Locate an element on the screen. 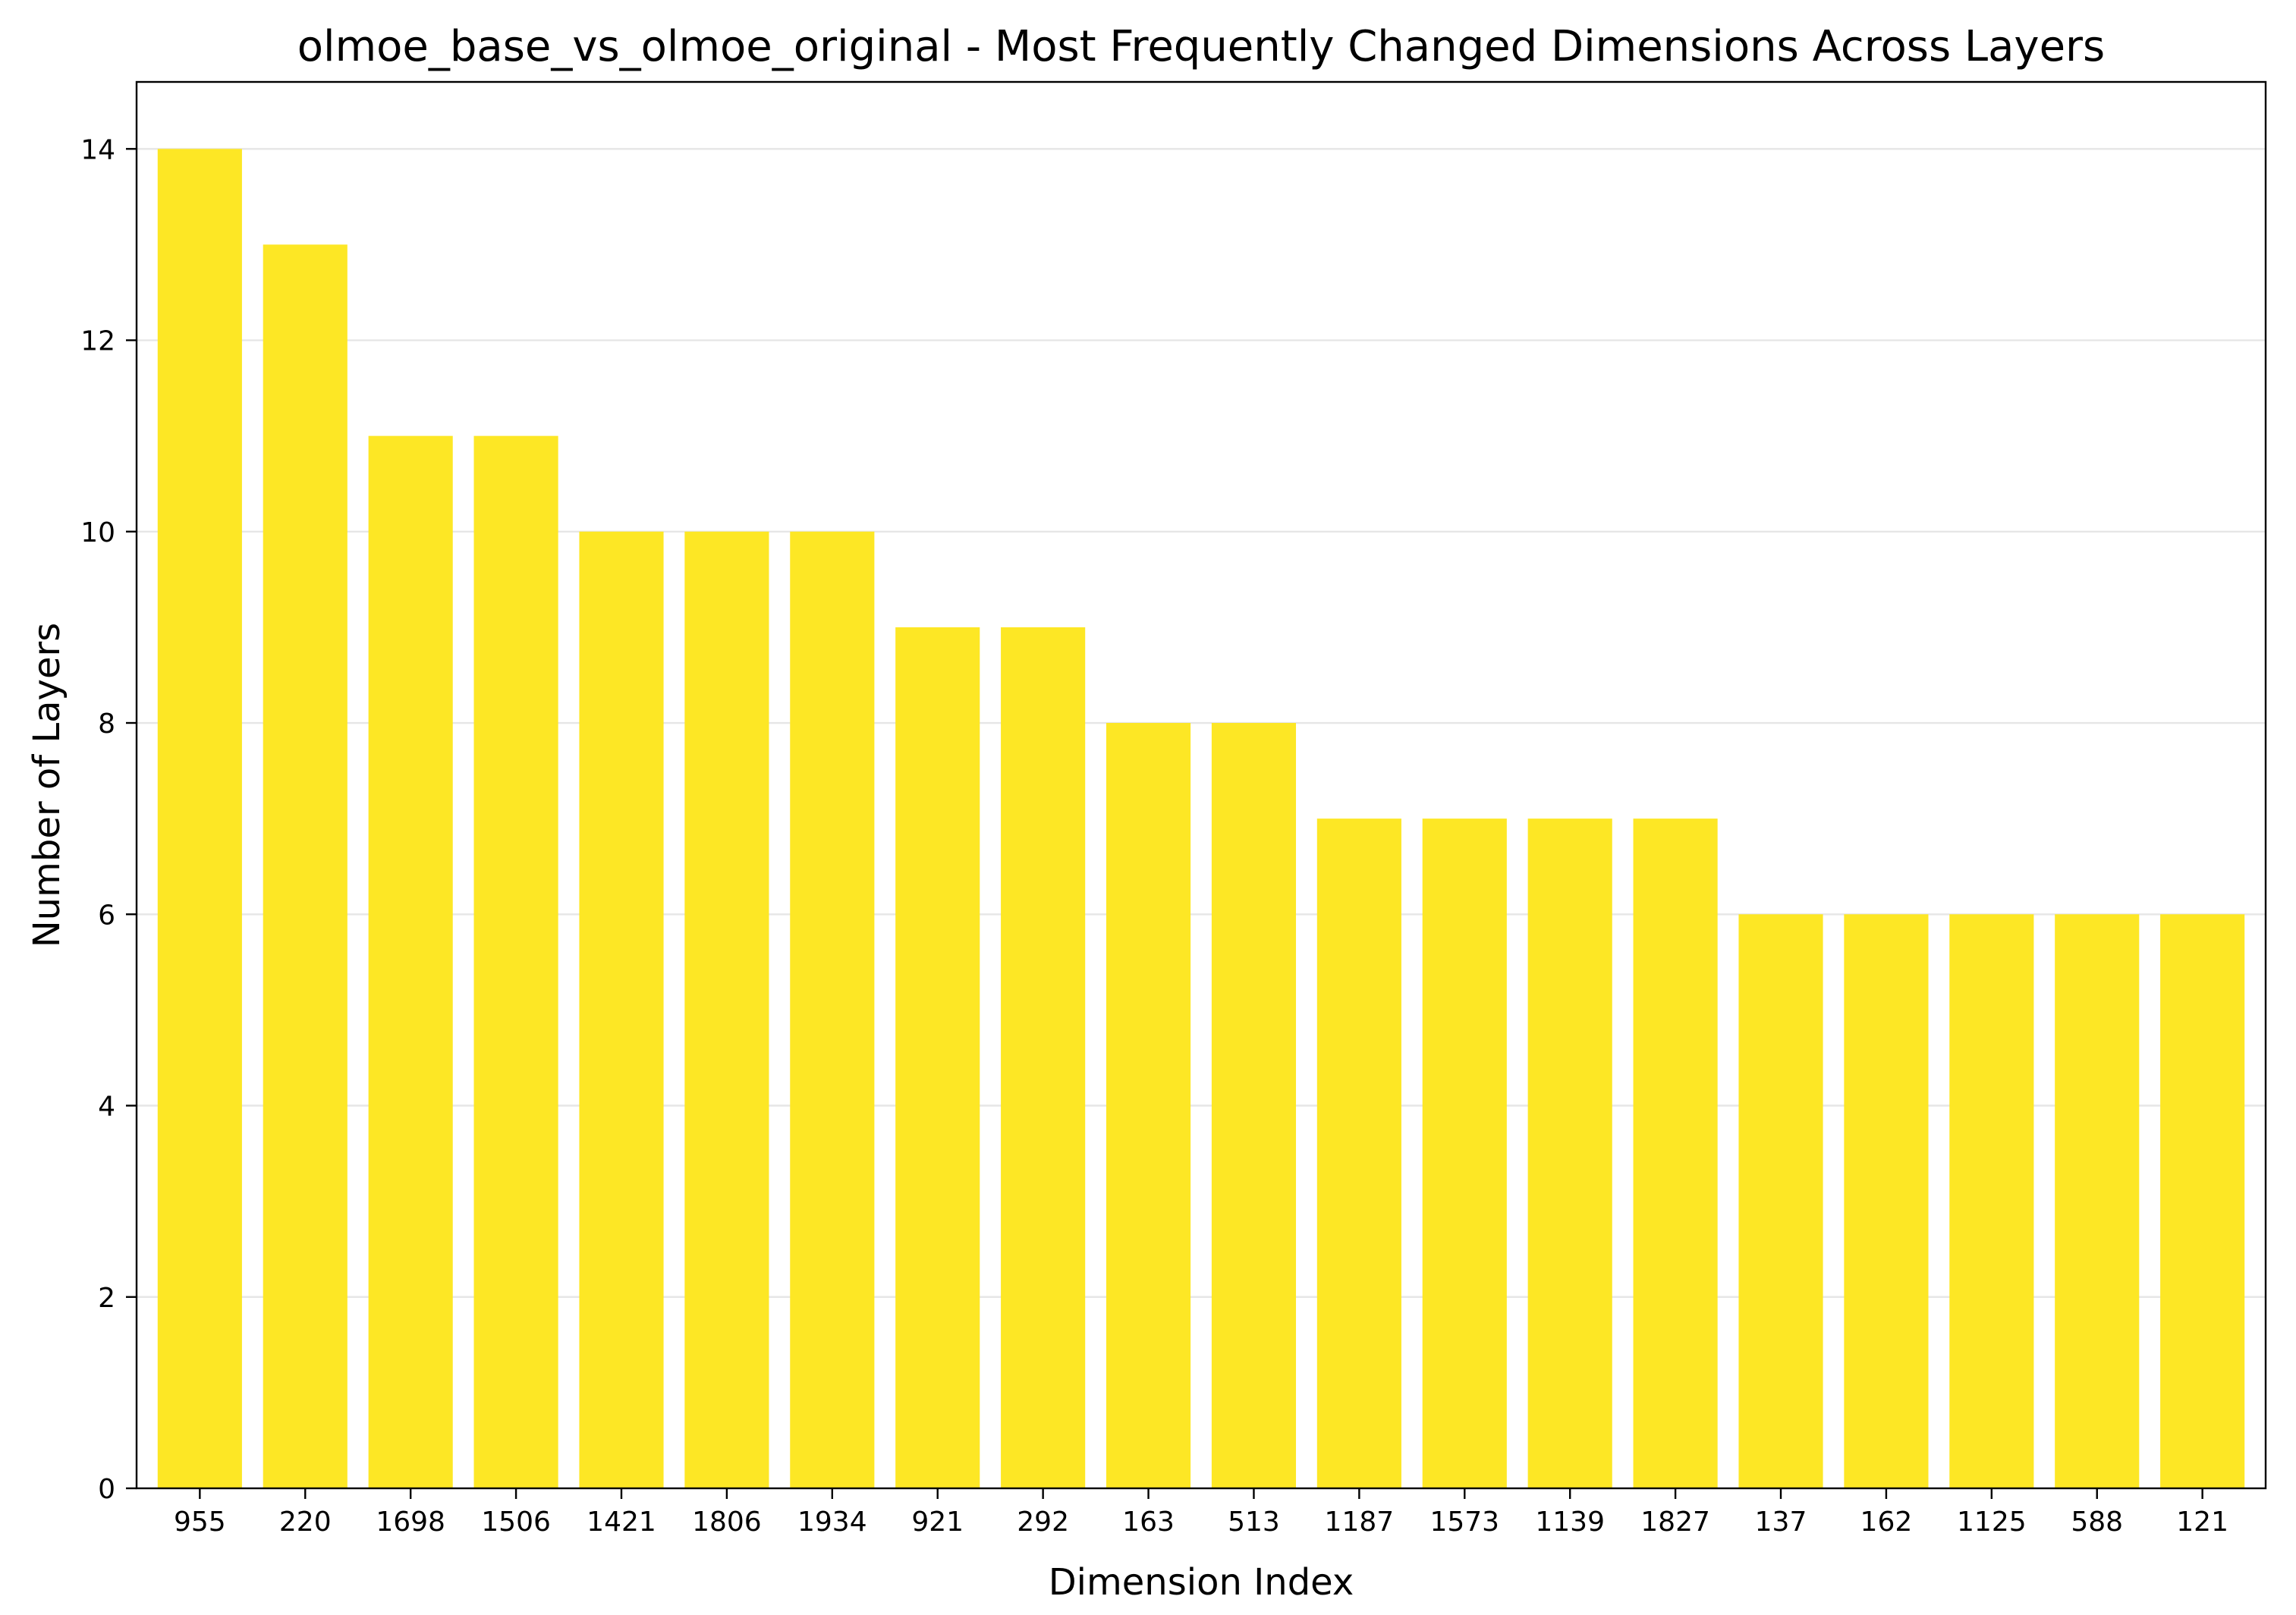 The image size is (2296, 1615). y-tick-label: 12 is located at coordinates (98, 341).